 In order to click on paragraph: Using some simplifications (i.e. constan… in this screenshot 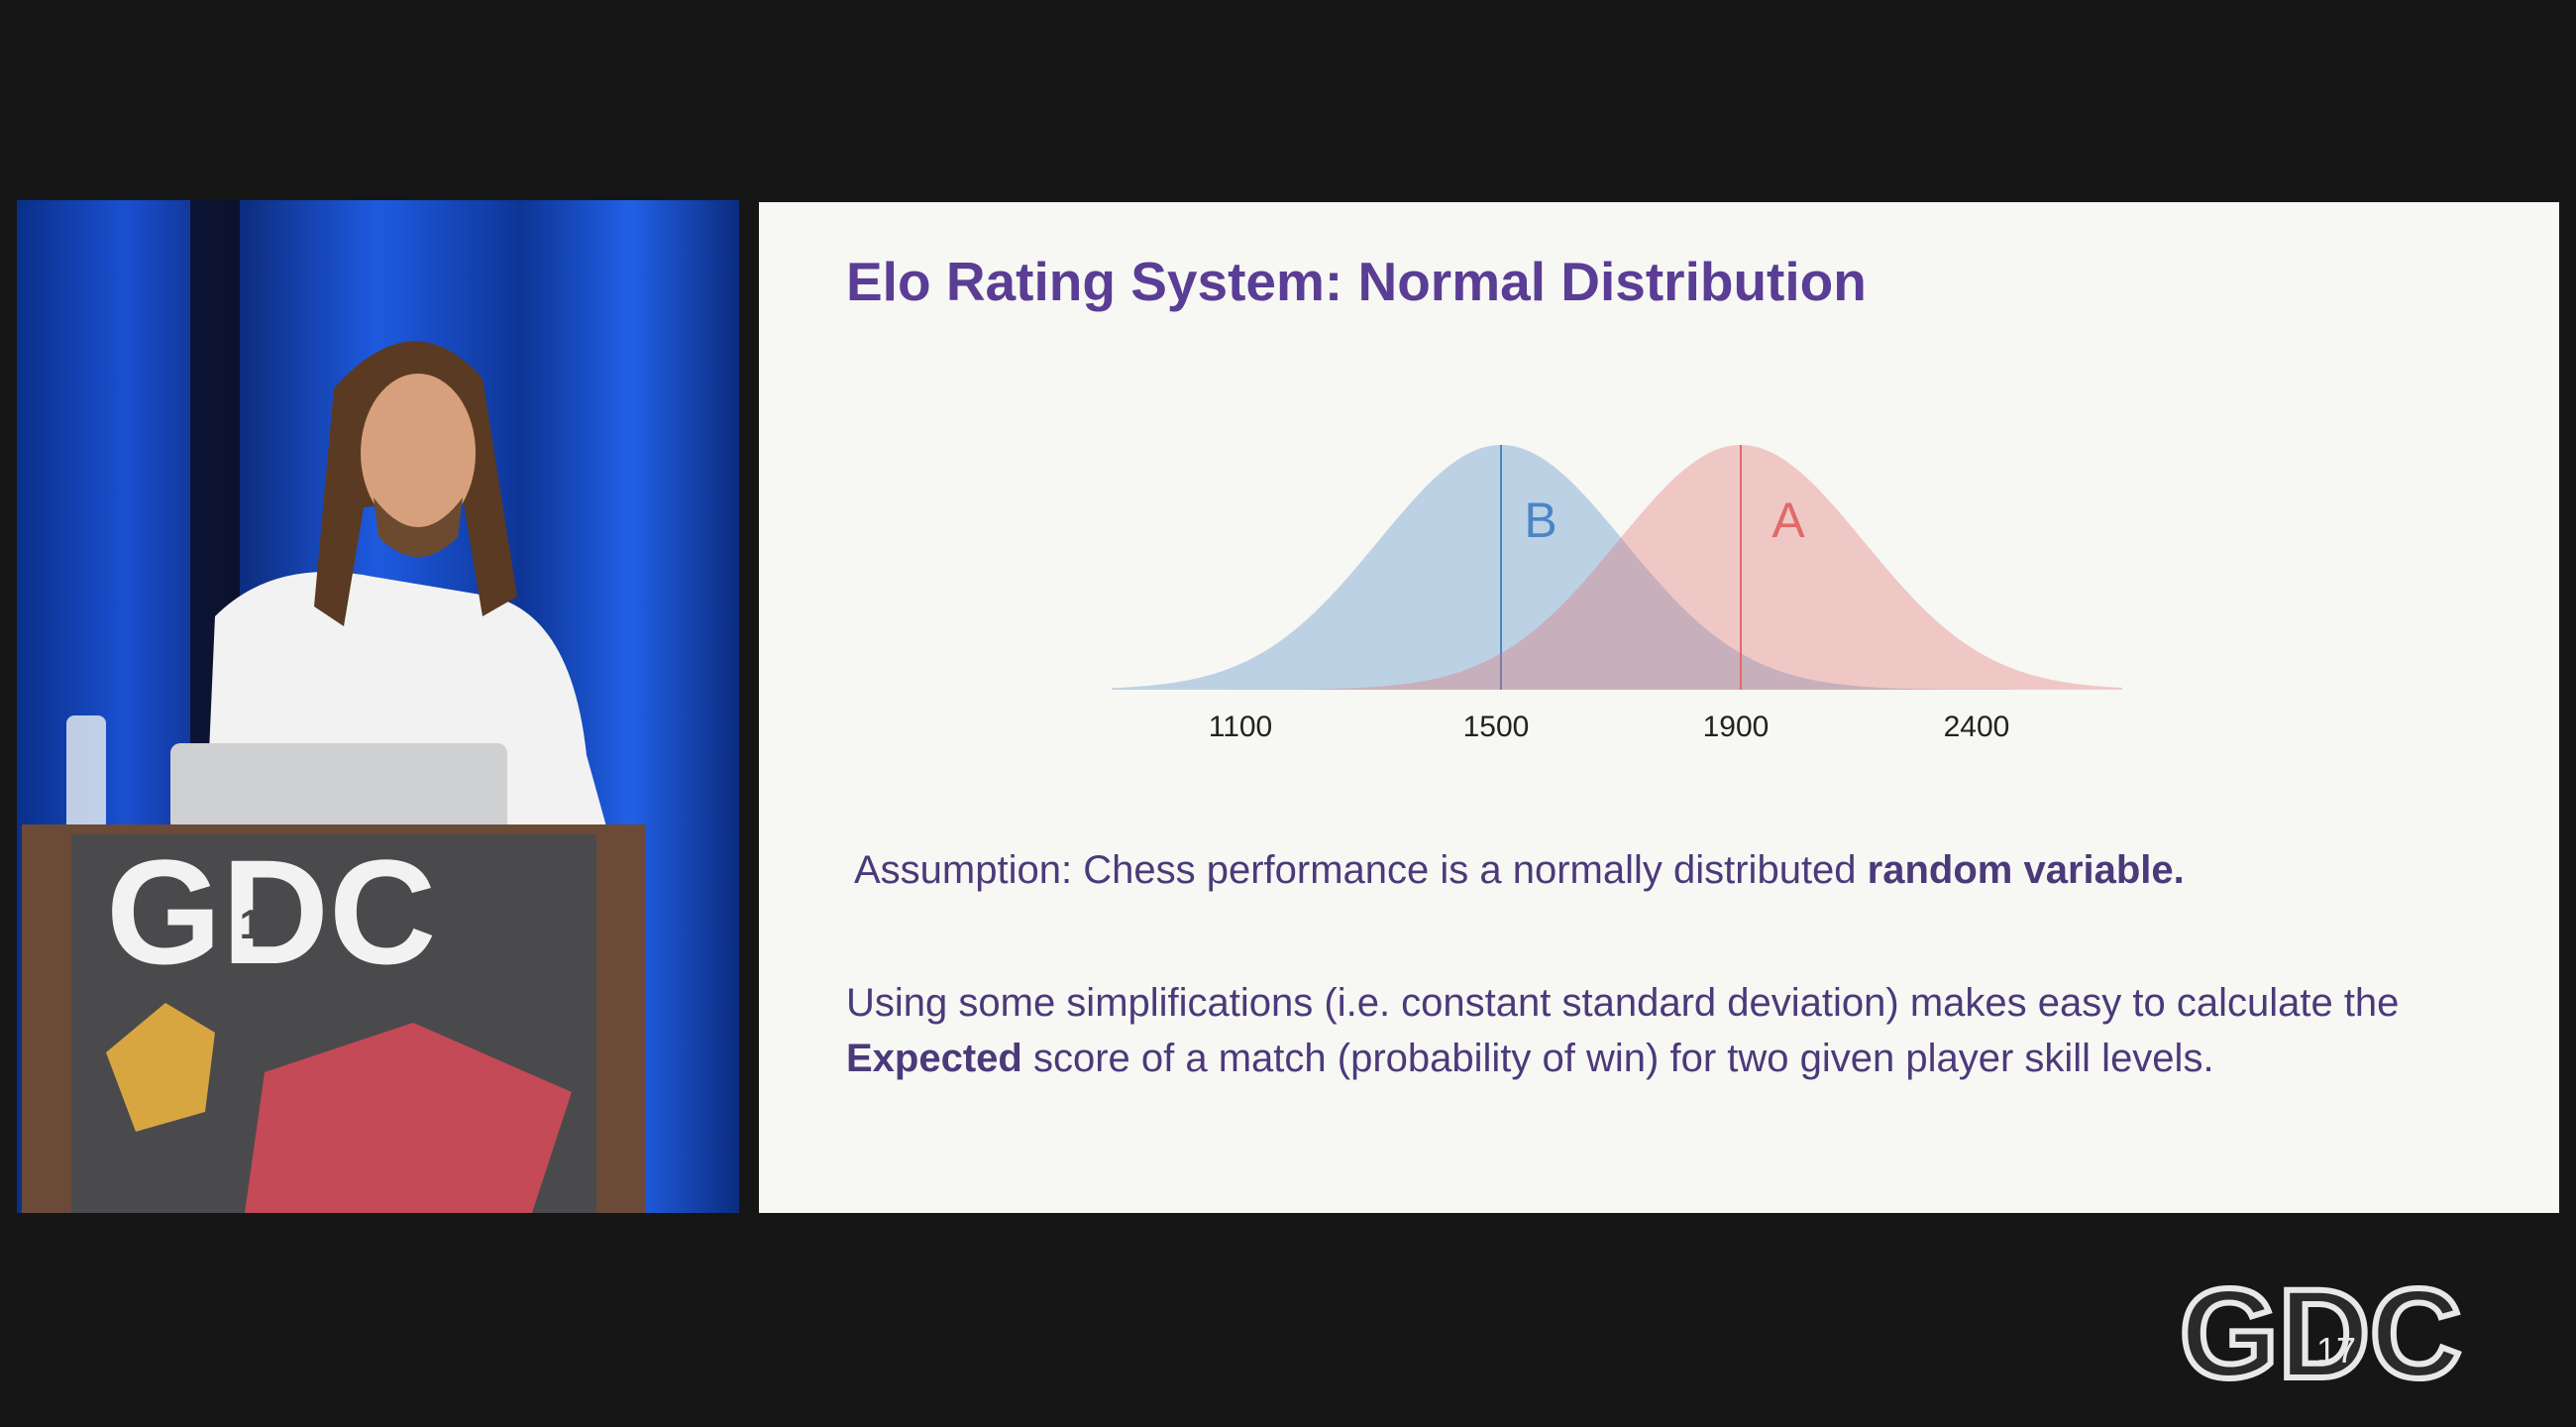, I will do `click(1648, 1030)`.